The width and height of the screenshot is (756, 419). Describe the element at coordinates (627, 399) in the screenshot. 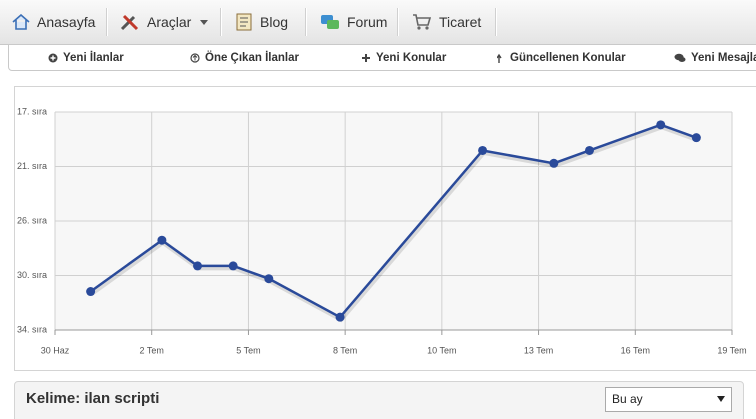

I see `select-value: Bu ay` at that location.